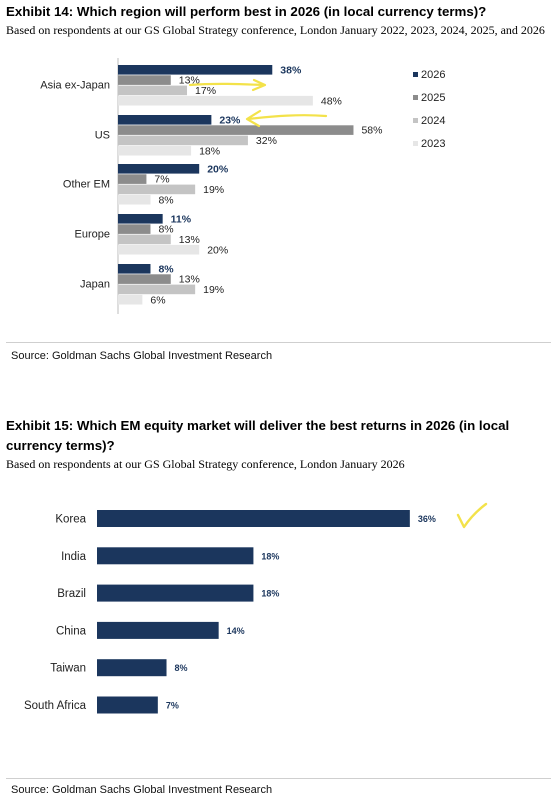  I want to click on yellow-arrow-us, so click(287, 117).